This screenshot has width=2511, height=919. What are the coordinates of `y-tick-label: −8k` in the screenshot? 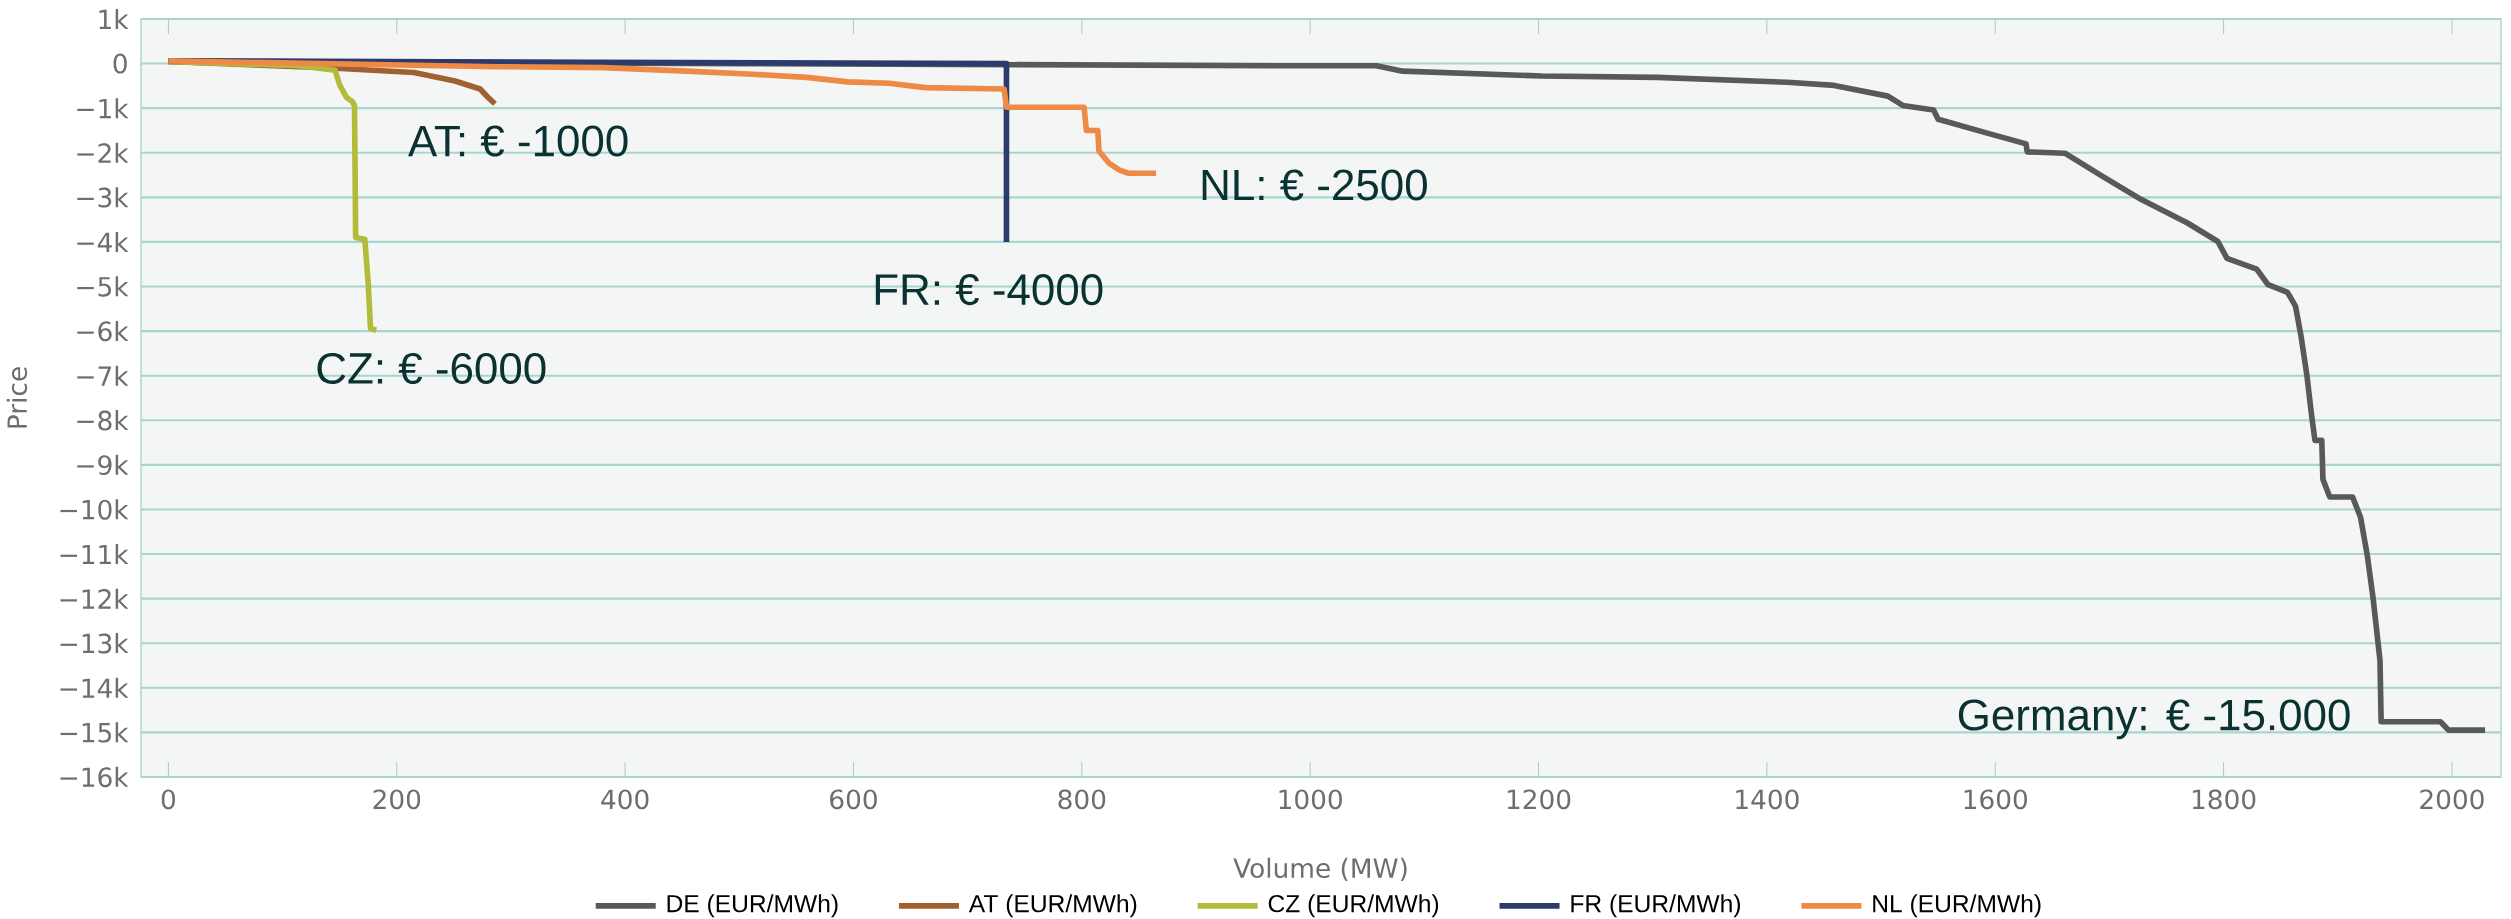 It's located at (103, 420).